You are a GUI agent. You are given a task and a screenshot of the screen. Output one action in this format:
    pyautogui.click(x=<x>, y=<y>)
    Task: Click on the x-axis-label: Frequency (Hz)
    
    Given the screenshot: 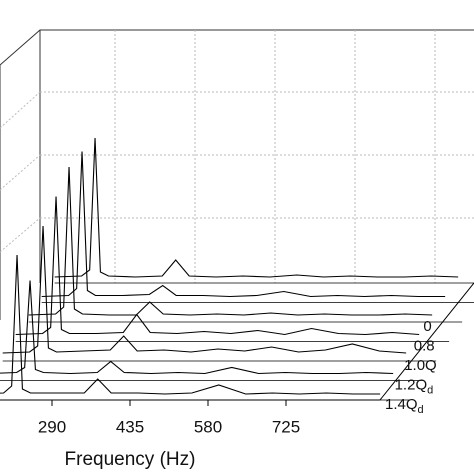 What is the action you would take?
    pyautogui.click(x=130, y=459)
    